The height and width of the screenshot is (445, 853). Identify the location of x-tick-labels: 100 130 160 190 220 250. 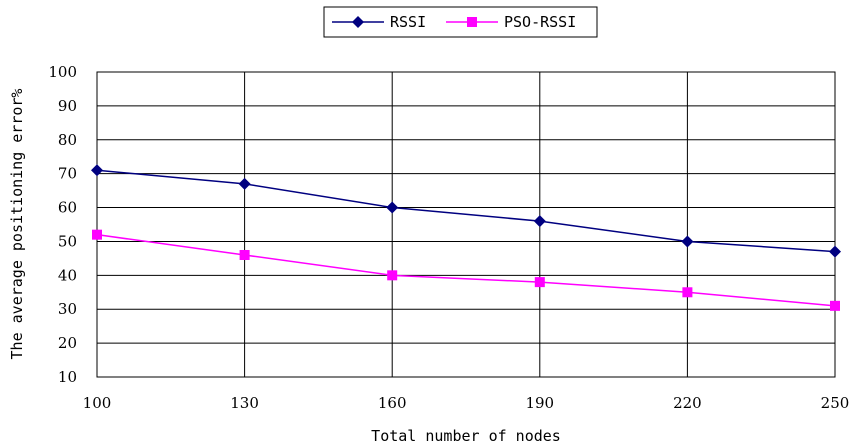
(466, 403).